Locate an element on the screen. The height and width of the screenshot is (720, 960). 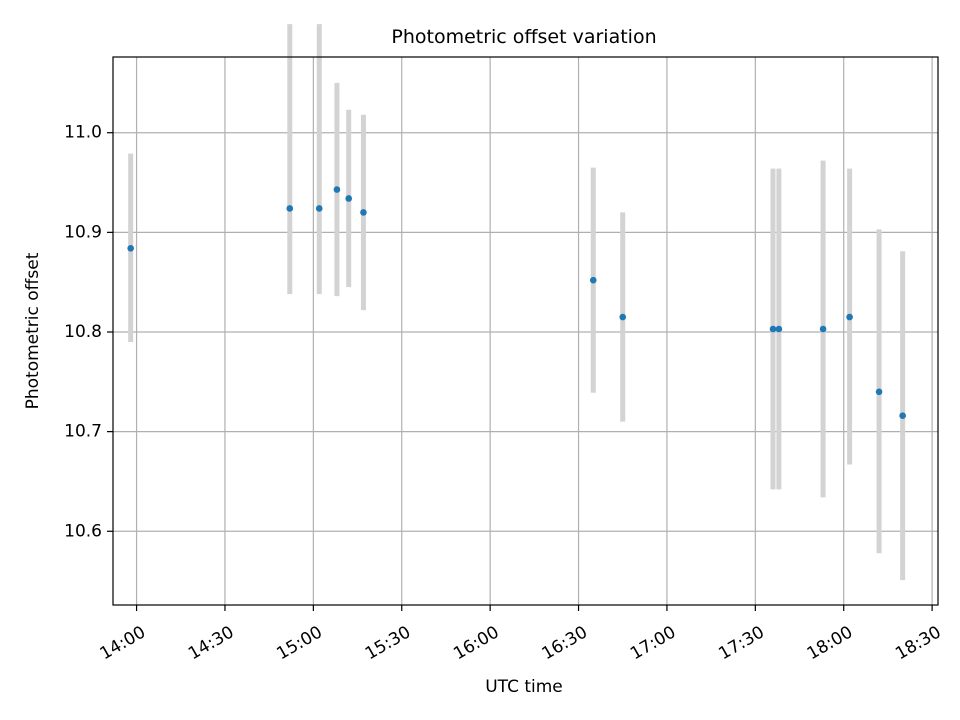
y-tick-label: 10.8 is located at coordinates (83, 332).